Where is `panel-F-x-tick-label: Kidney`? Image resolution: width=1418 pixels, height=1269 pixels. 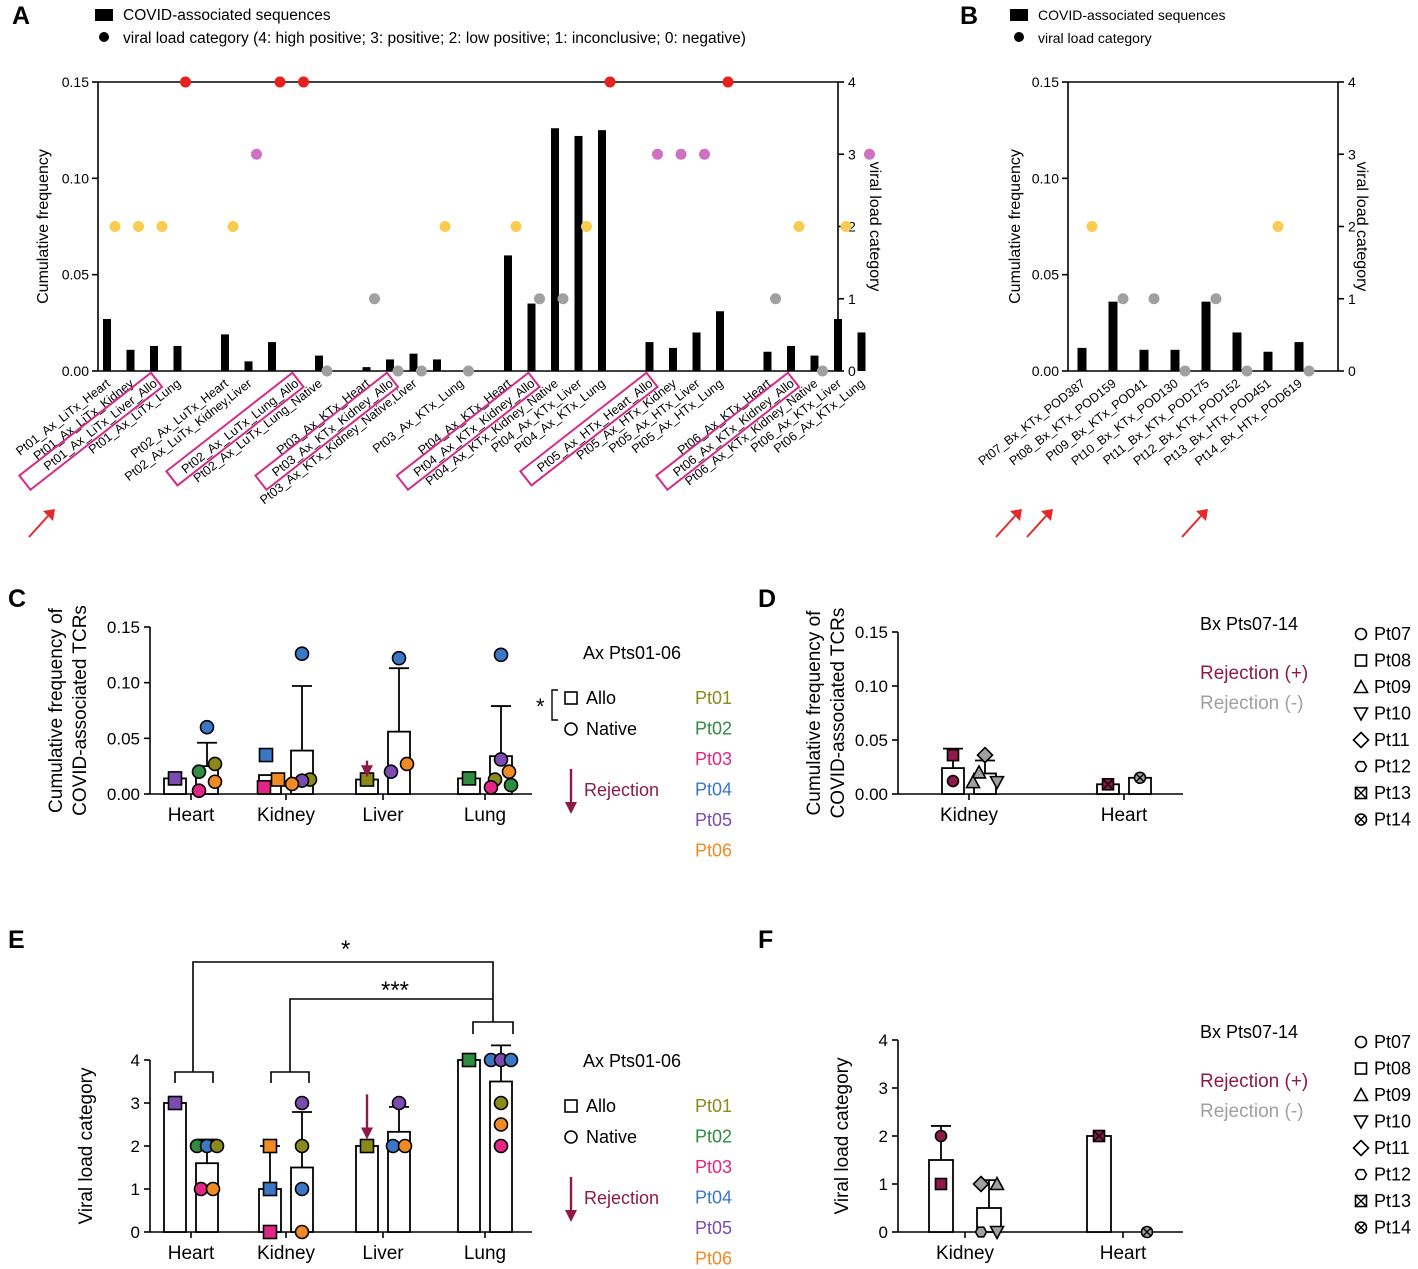 panel-F-x-tick-label: Kidney is located at coordinates (965, 1253).